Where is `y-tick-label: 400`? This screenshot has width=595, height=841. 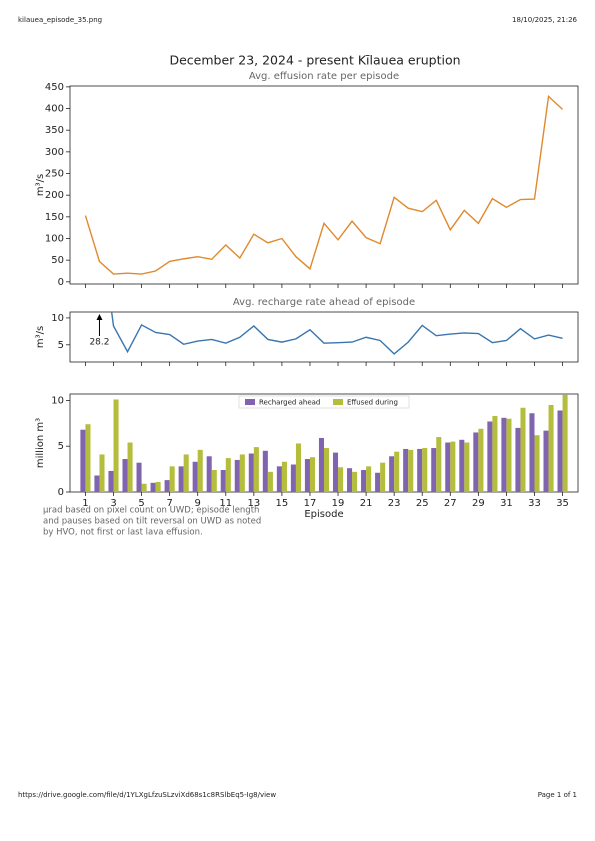 y-tick-label: 400 is located at coordinates (54, 109).